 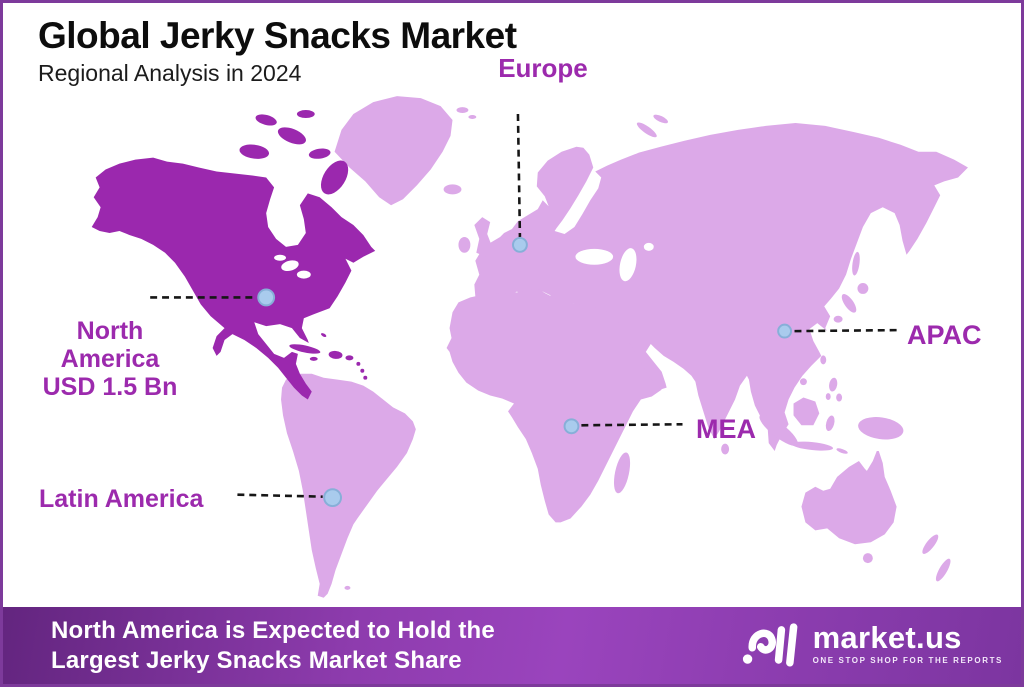 I want to click on region-label-europe: Europe, so click(x=543, y=68).